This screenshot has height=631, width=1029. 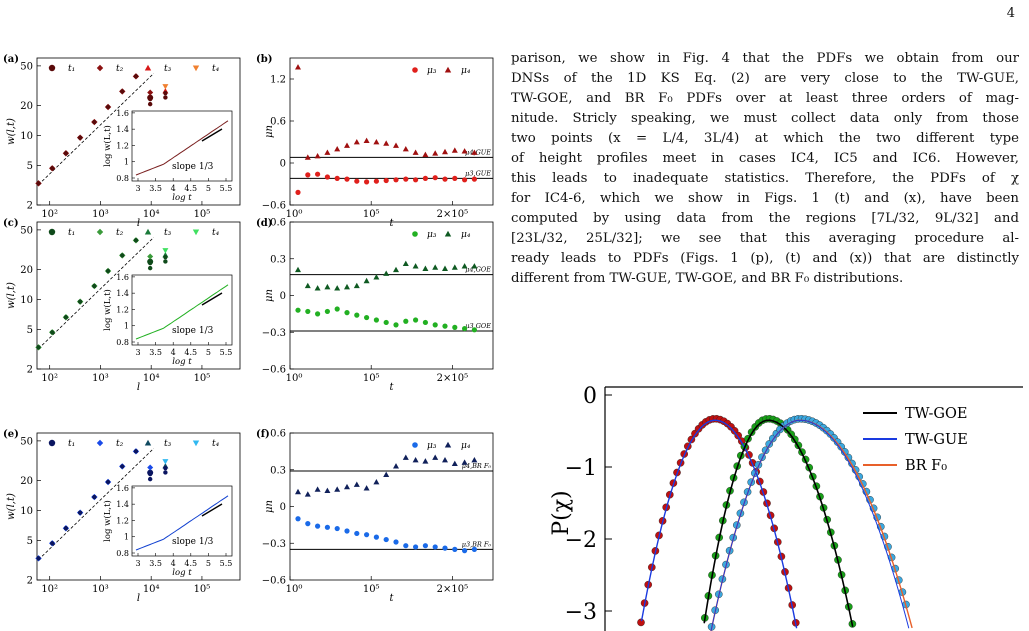 I want to click on pdf-legend-label: TW-GUE, so click(x=936, y=440).